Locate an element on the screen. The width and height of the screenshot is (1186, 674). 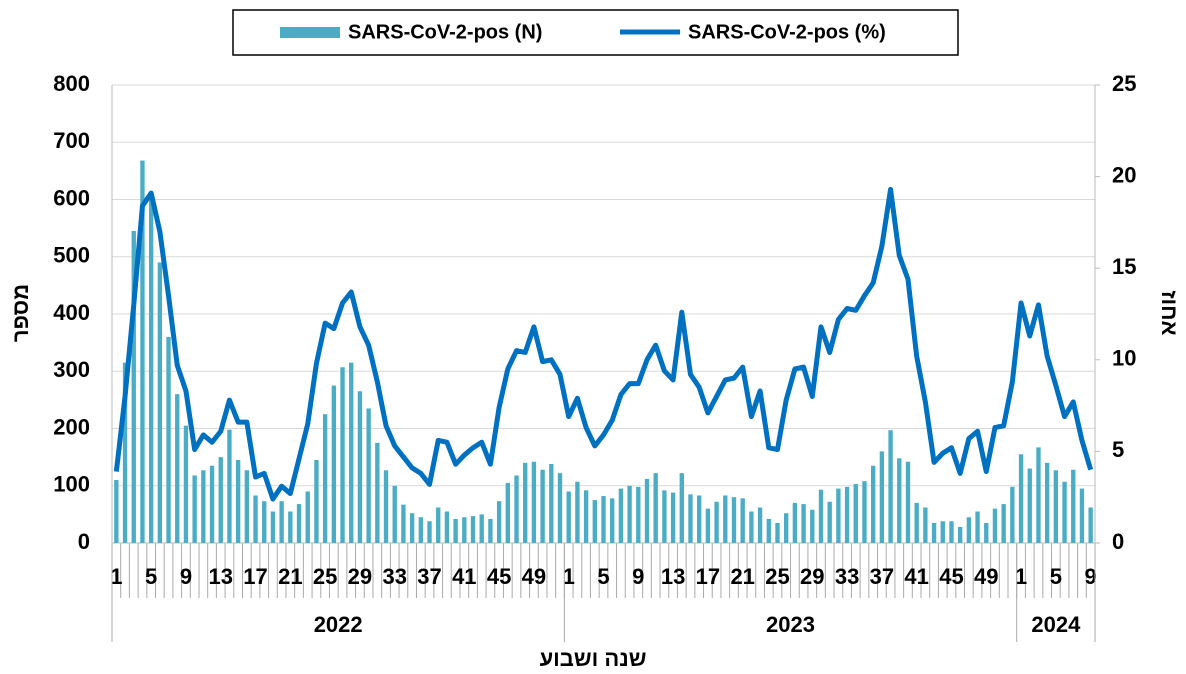
y-tick-label: 100 is located at coordinates (71, 484).